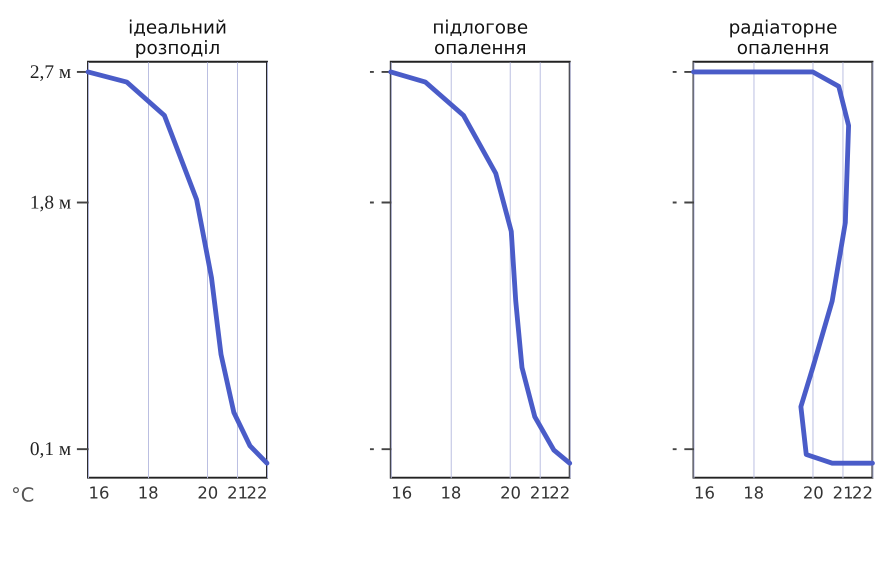  What do you see at coordinates (178, 268) in the screenshot?
I see `line-series` at bounding box center [178, 268].